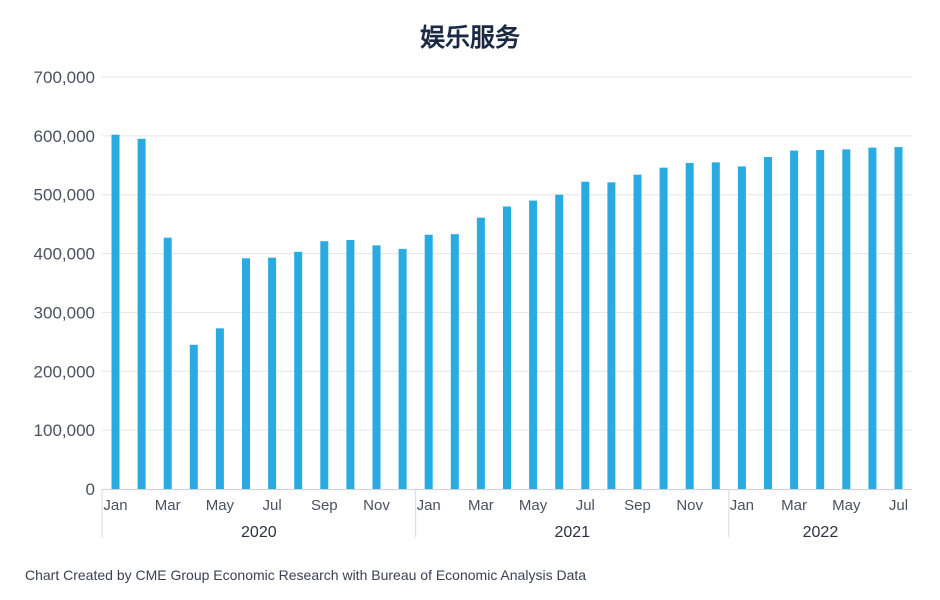 This screenshot has width=940, height=600. Describe the element at coordinates (64, 77) in the screenshot. I see `y-tick-label: 700,000` at that location.